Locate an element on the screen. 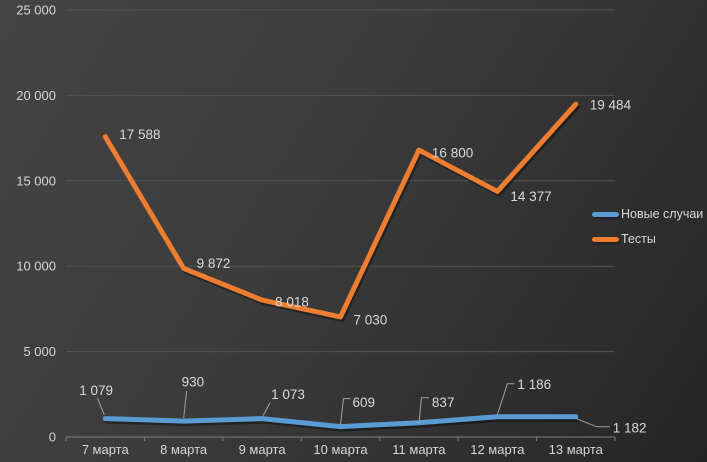 Image resolution: width=707 pixels, height=462 pixels. y-axis-label: 15 000 is located at coordinates (36, 180).